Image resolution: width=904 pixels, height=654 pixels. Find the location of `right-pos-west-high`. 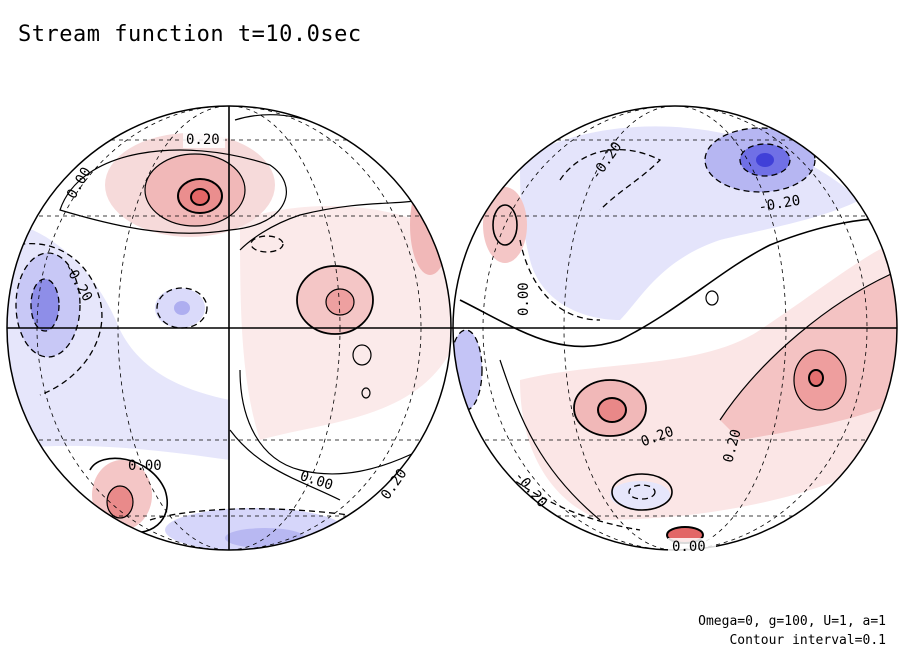

right-pos-west-high is located at coordinates (505, 225).